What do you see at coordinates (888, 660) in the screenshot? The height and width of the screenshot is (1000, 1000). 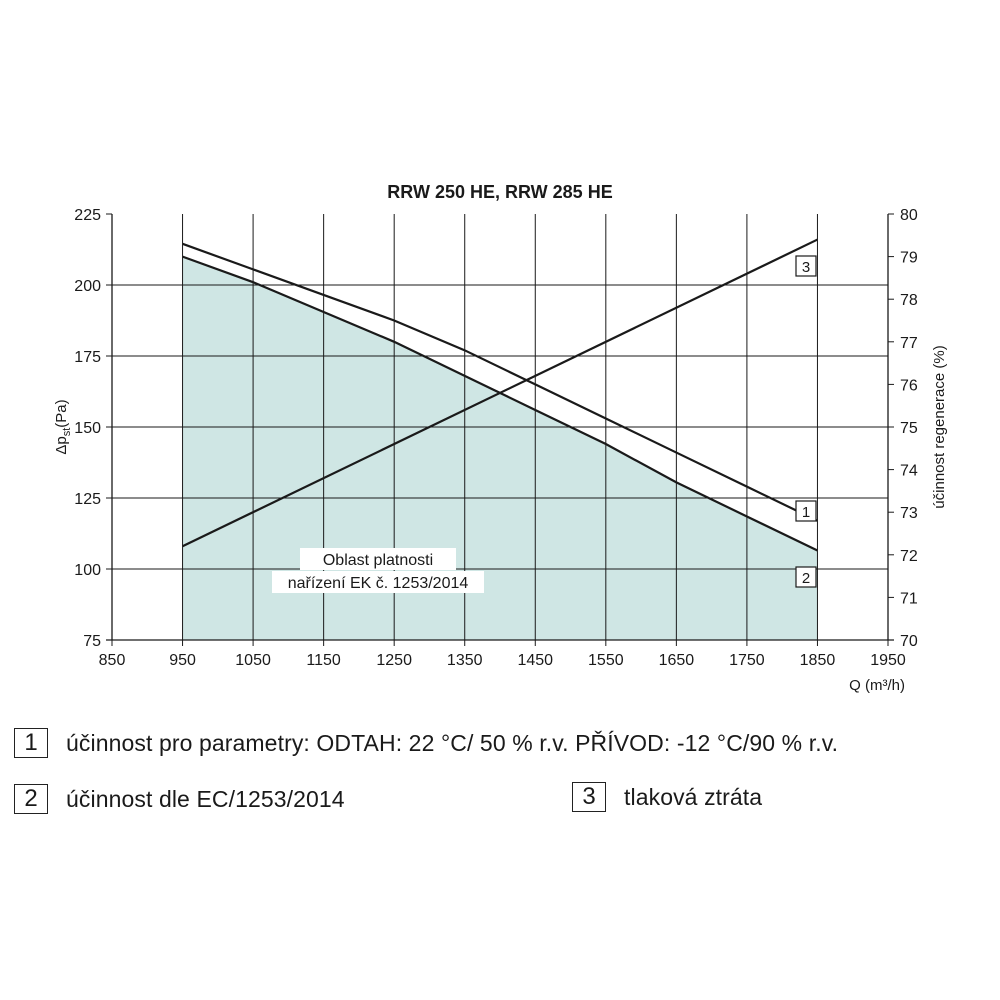 I see `x-tick-label: 1950` at bounding box center [888, 660].